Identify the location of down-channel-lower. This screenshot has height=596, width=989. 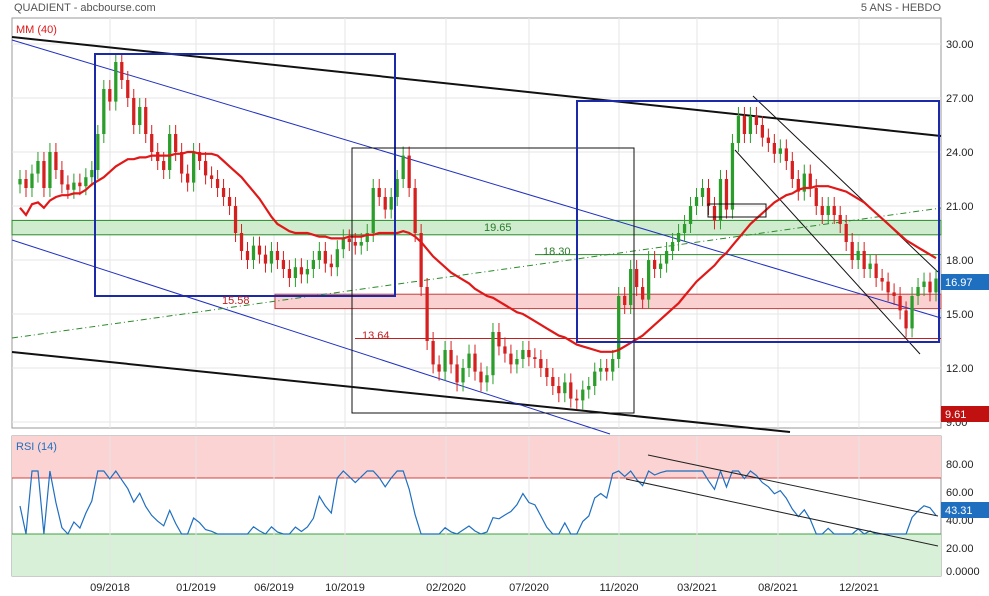
(827, 252).